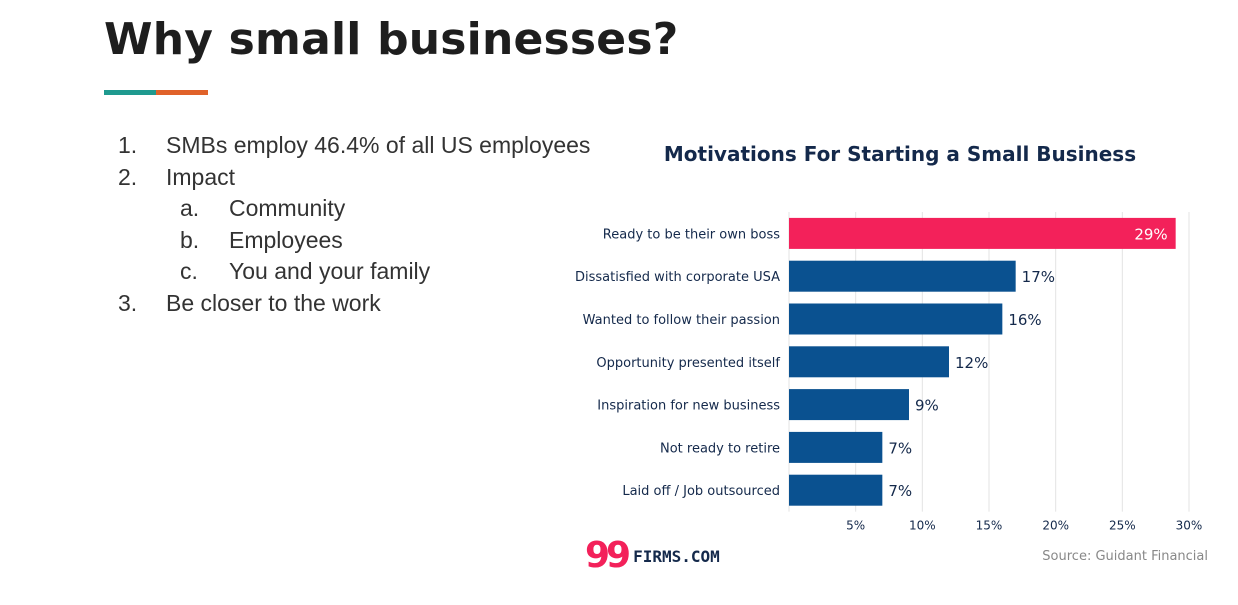  What do you see at coordinates (691, 234) in the screenshot?
I see `category-label: Ready to be their own boss` at bounding box center [691, 234].